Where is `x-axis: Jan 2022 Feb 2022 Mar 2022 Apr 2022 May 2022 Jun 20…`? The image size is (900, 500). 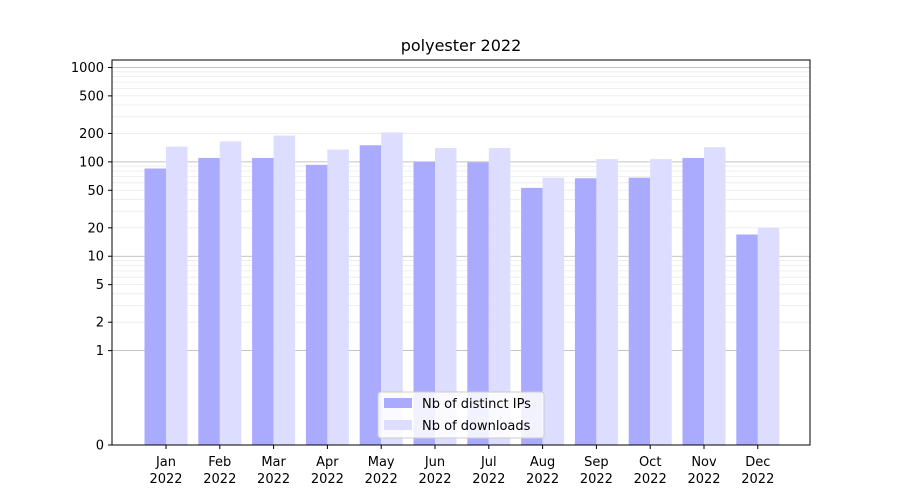
x-axis: Jan 2022 Feb 2022 Mar 2022 Apr 2022 May 2022 Jun 20… is located at coordinates (461, 466).